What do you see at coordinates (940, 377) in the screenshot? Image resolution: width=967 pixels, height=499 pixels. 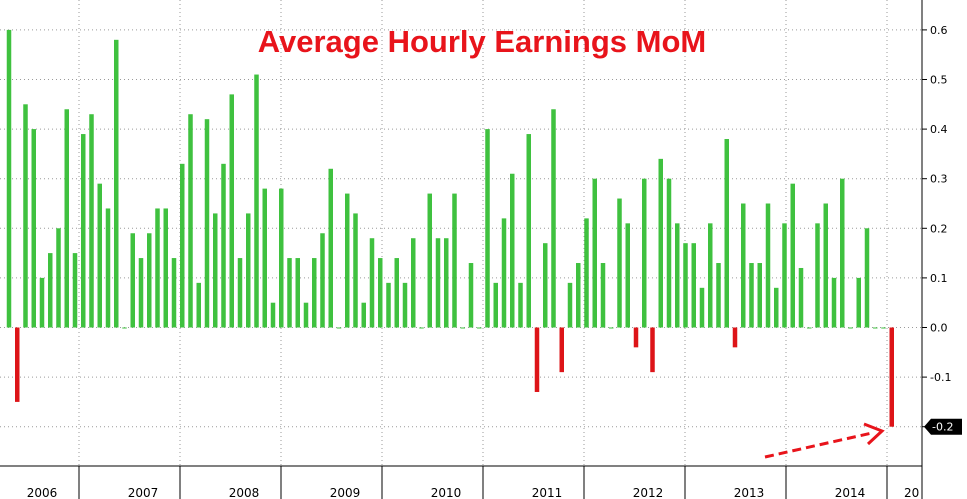 I see `y-tick-label: -0.1` at bounding box center [940, 377].